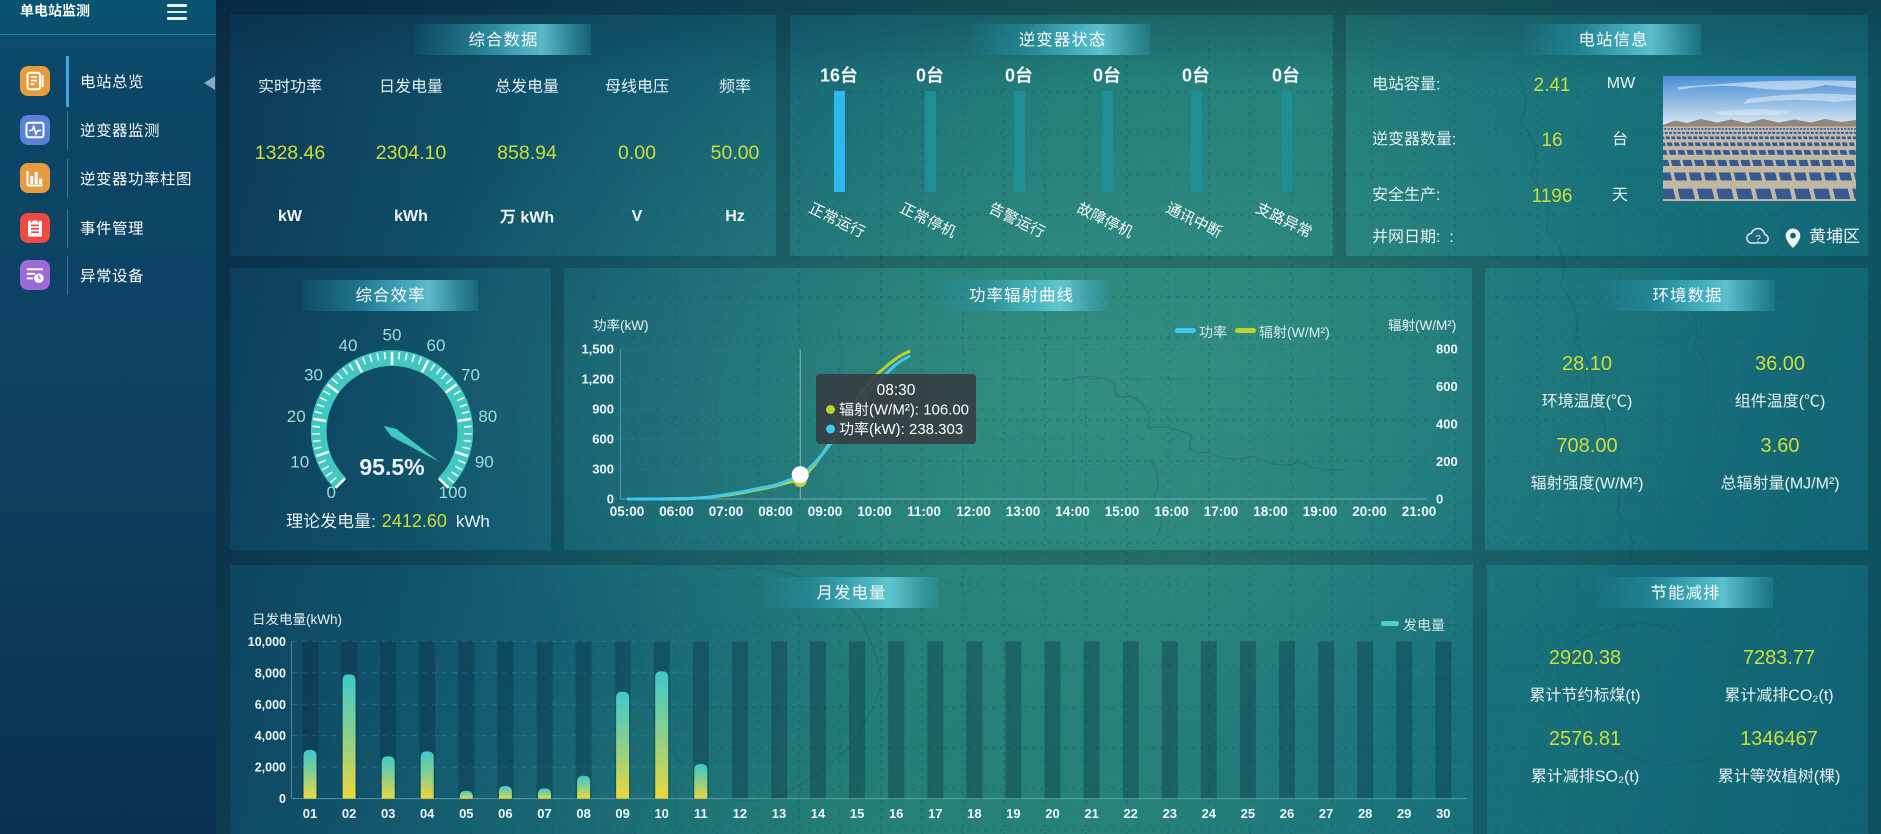  Describe the element at coordinates (1447, 424) in the screenshot. I see `svg-text: 400` at that location.